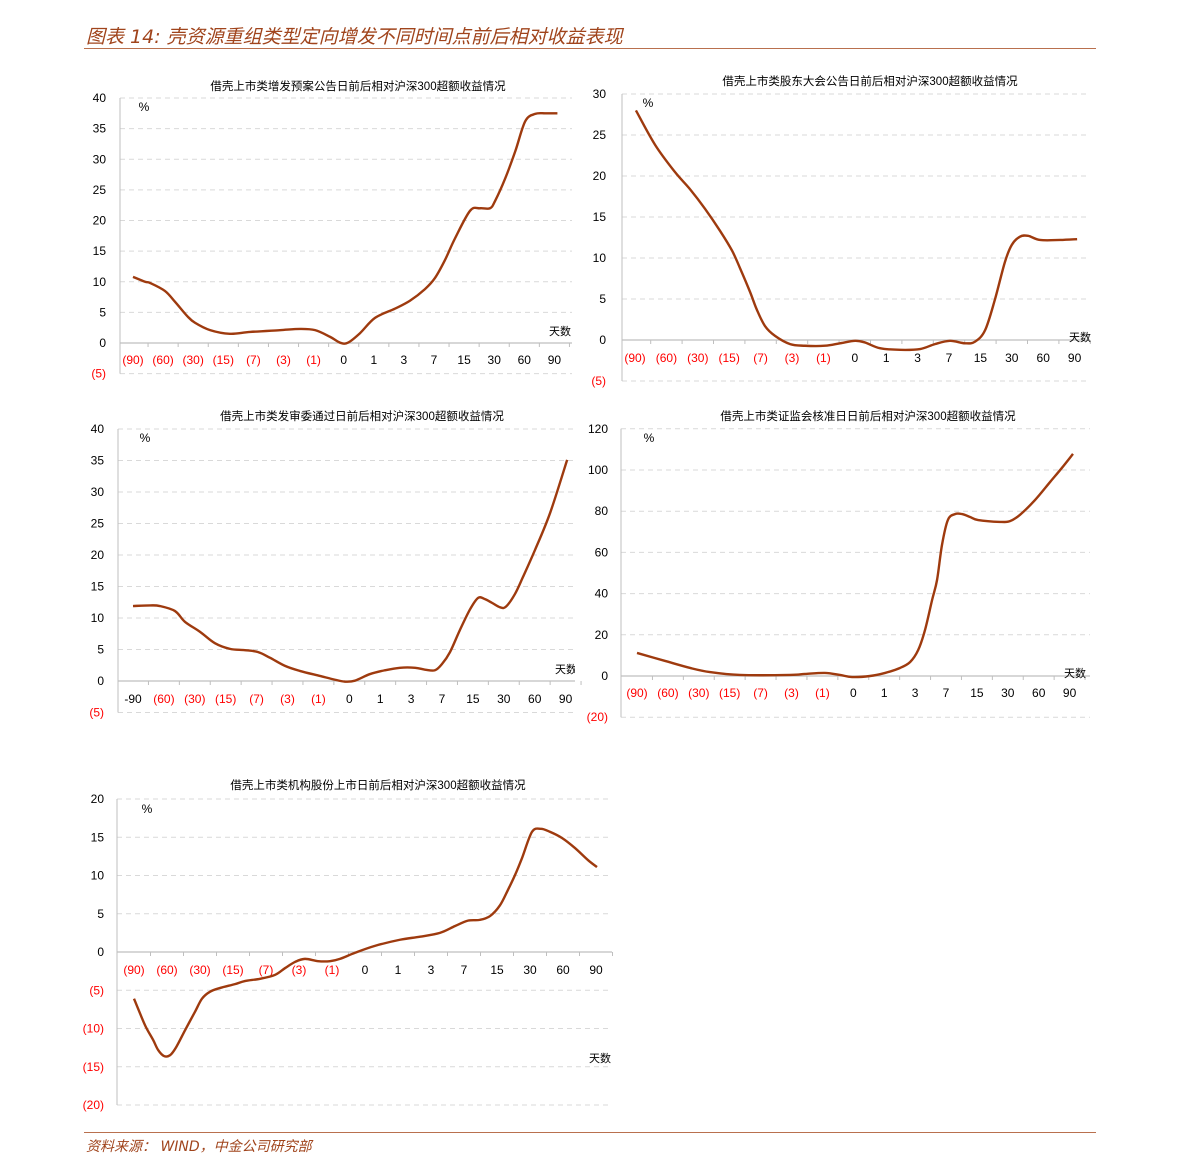 This screenshot has width=1191, height=1173. Describe the element at coordinates (598, 429) in the screenshot. I see `y-tick-label: 120` at that location.